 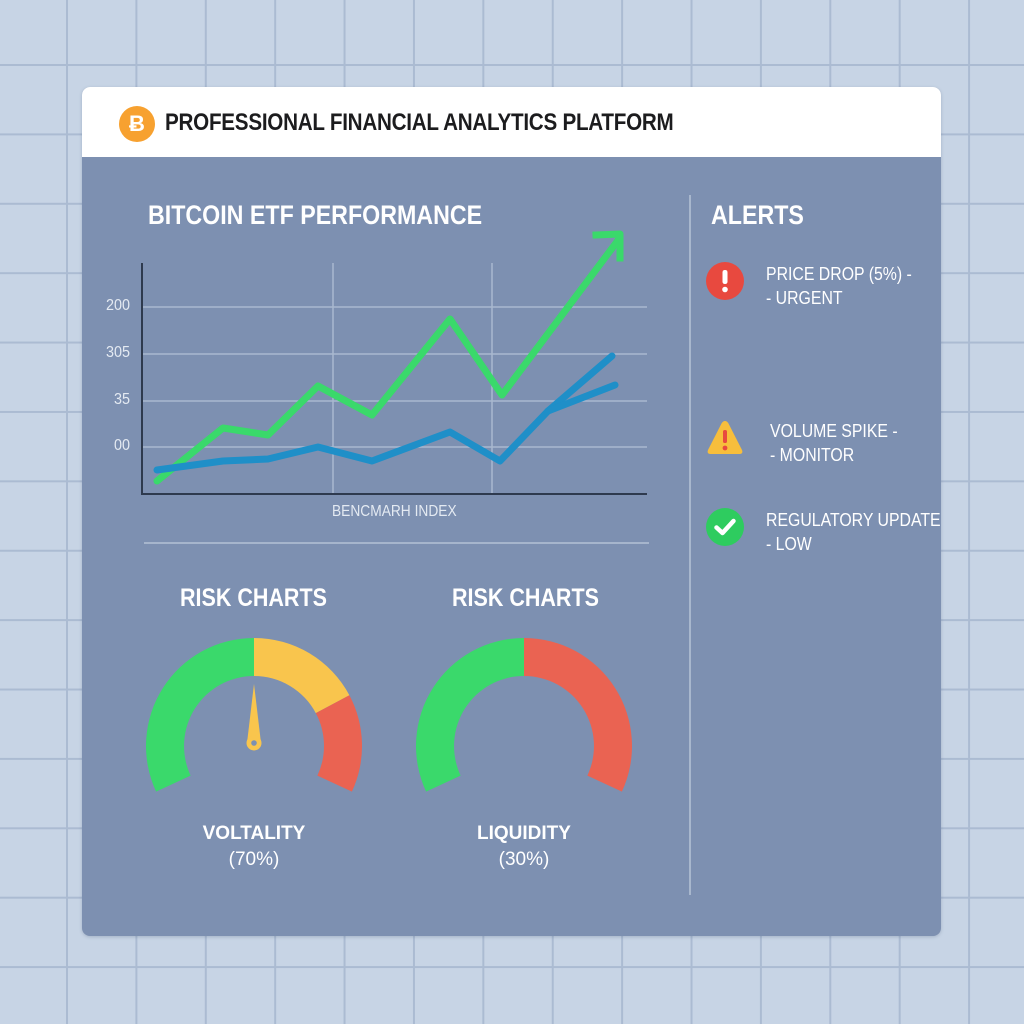 I want to click on chart-axes, so click(x=394, y=379).